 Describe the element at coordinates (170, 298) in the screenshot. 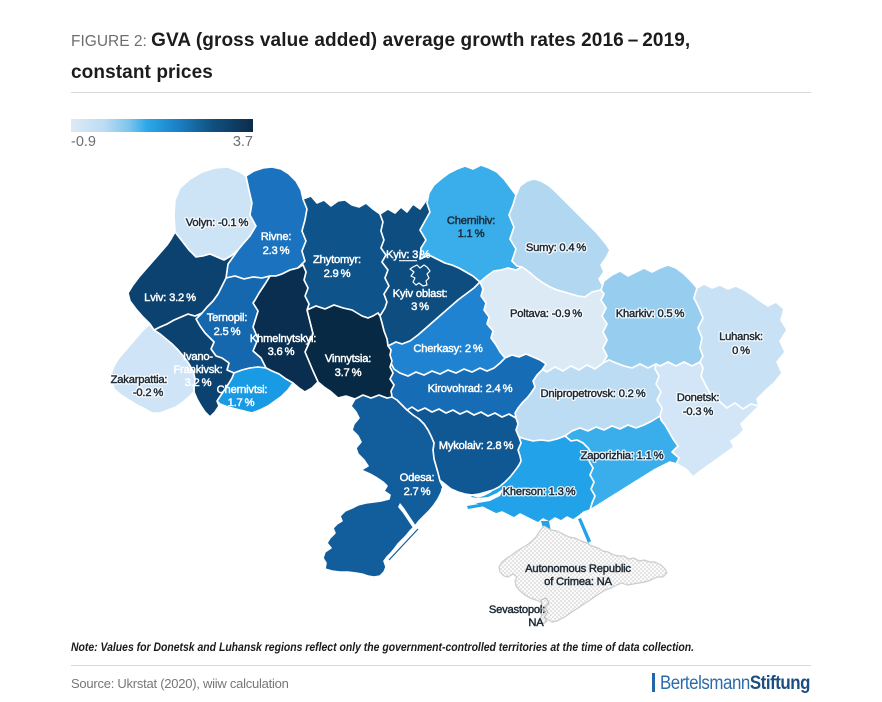

I see `svg-text: Lviv: 3.2 %` at that location.